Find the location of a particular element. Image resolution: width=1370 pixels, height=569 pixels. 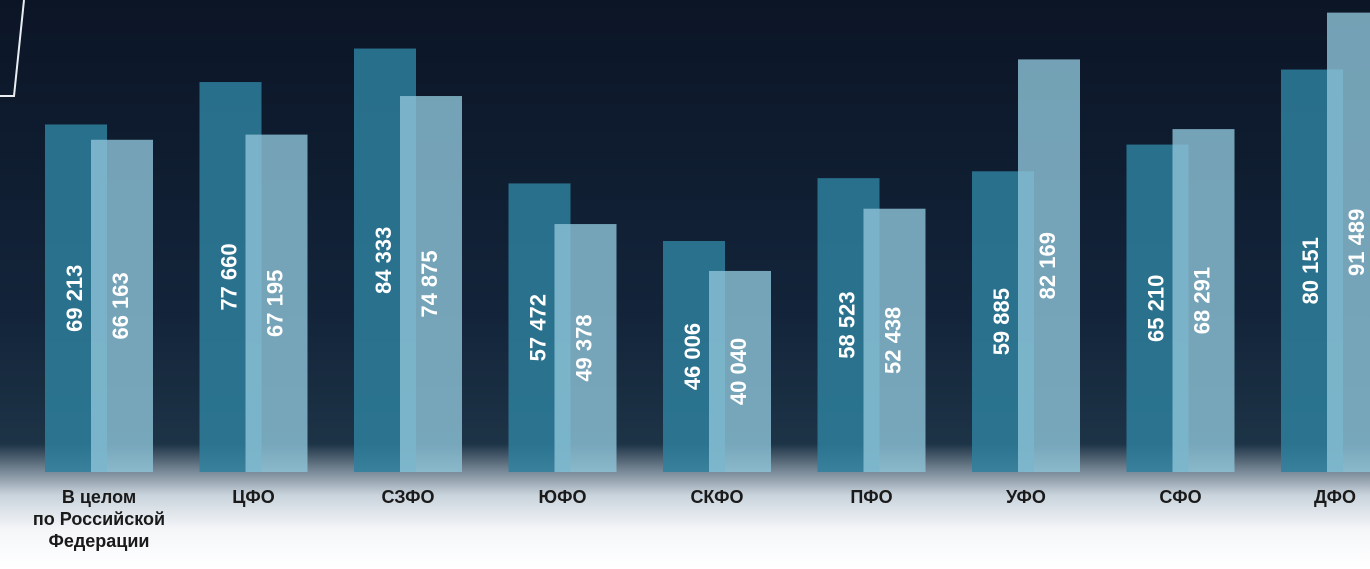

value-label: 40 040 is located at coordinates (738, 371).